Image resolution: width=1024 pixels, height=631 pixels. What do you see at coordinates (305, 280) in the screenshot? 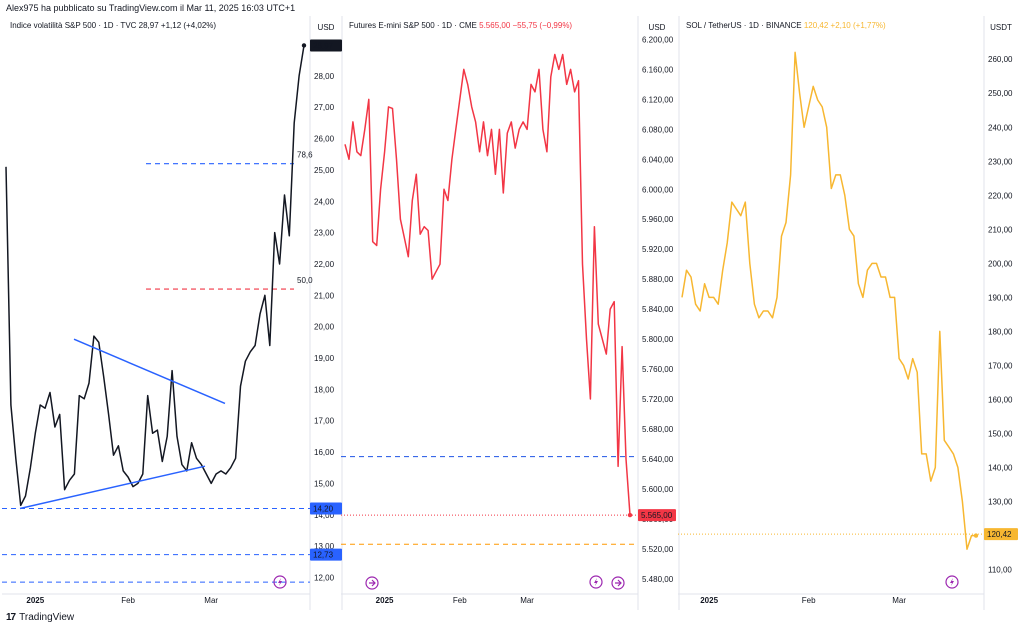
I see `fib-level-label: 50,0` at bounding box center [305, 280].